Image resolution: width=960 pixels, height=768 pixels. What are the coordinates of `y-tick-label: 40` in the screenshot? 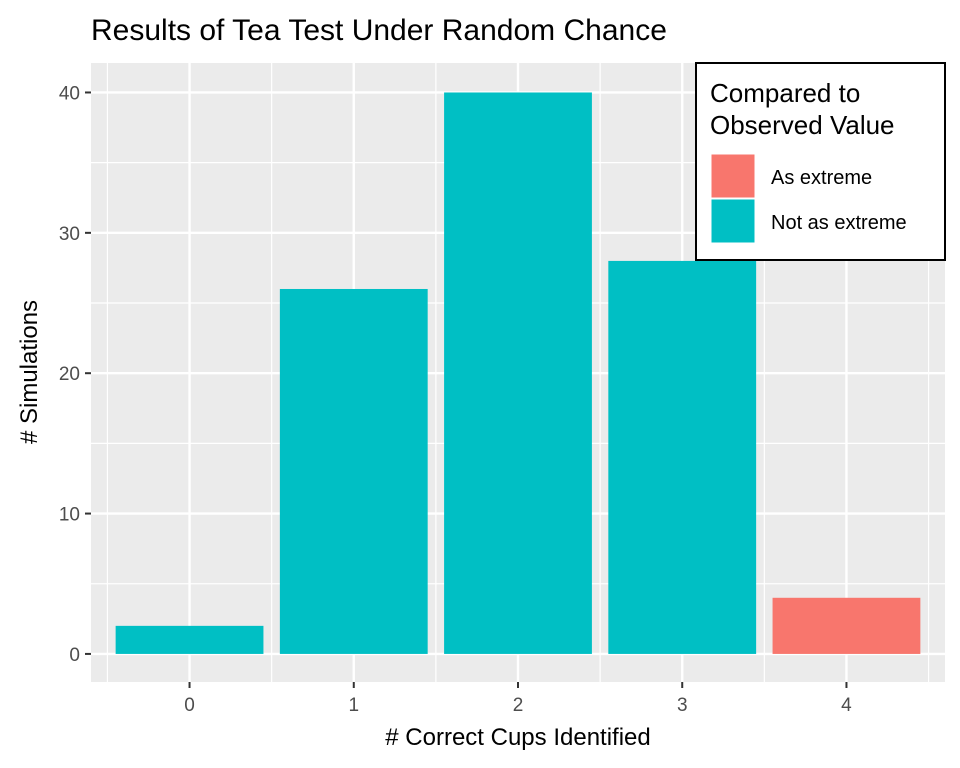 It's located at (69, 93).